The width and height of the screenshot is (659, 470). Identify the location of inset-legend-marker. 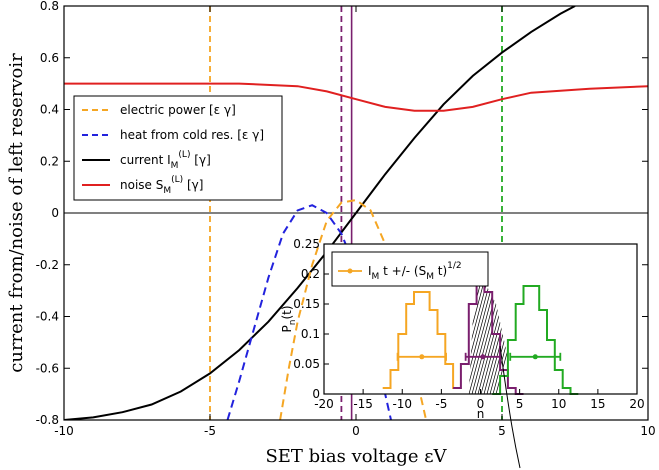
(350, 271).